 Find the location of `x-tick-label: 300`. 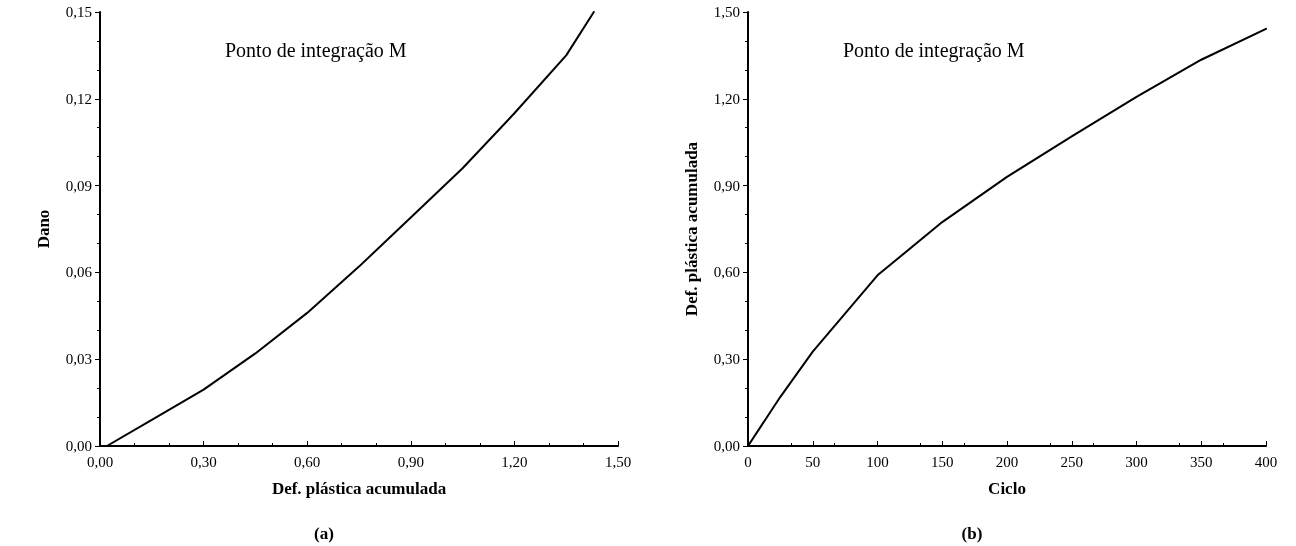

x-tick-label: 300 is located at coordinates (1136, 461).